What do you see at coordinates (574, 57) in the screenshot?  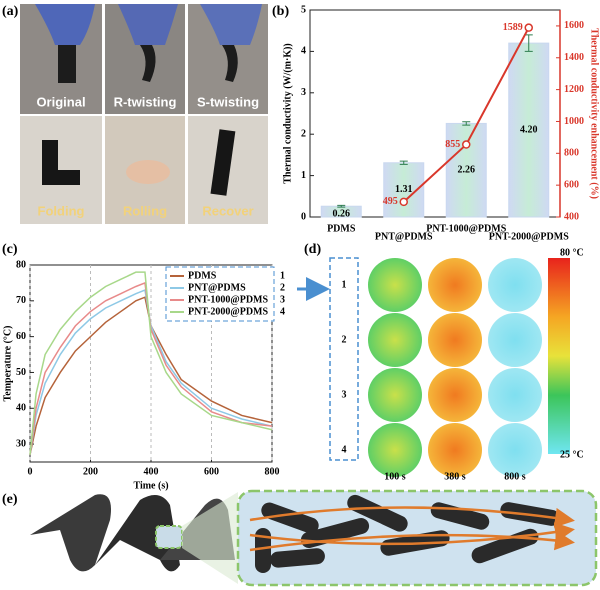 I see `y2-tick-label: 1400` at bounding box center [574, 57].